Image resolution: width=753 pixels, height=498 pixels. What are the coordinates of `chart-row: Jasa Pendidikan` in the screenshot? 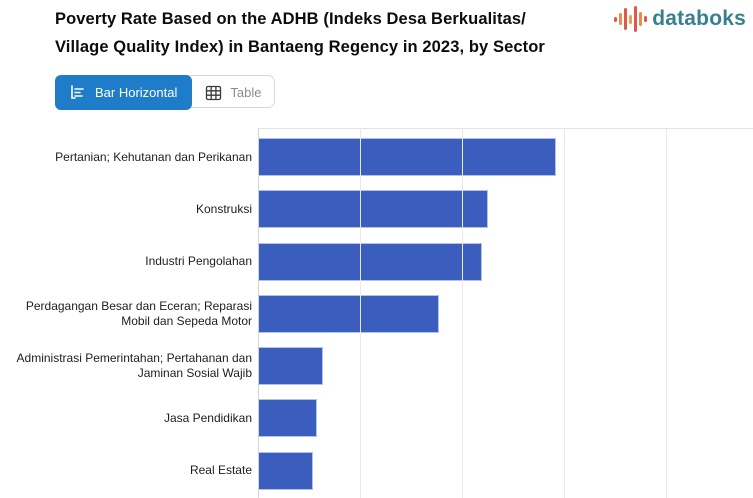 It's located at (376, 418).